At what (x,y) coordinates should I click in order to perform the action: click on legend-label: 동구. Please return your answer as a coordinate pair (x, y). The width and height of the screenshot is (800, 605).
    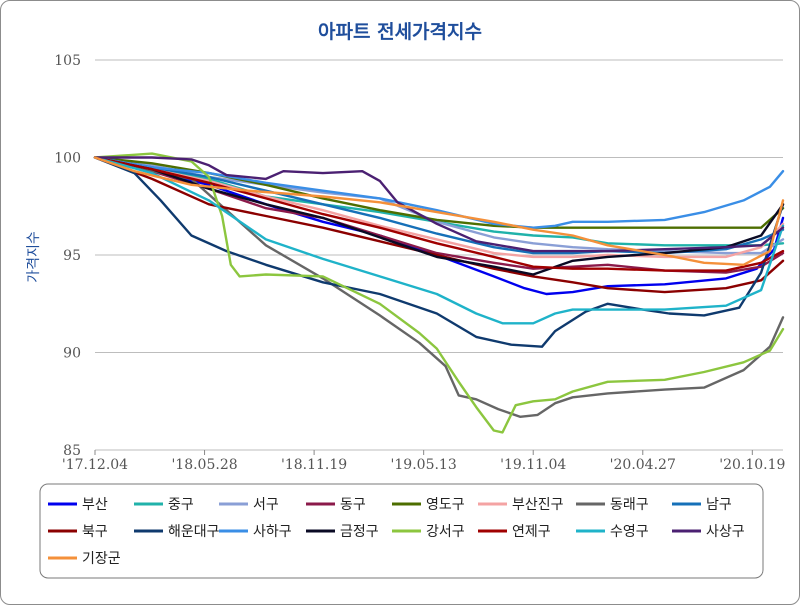
    Looking at the image, I should click on (353, 505).